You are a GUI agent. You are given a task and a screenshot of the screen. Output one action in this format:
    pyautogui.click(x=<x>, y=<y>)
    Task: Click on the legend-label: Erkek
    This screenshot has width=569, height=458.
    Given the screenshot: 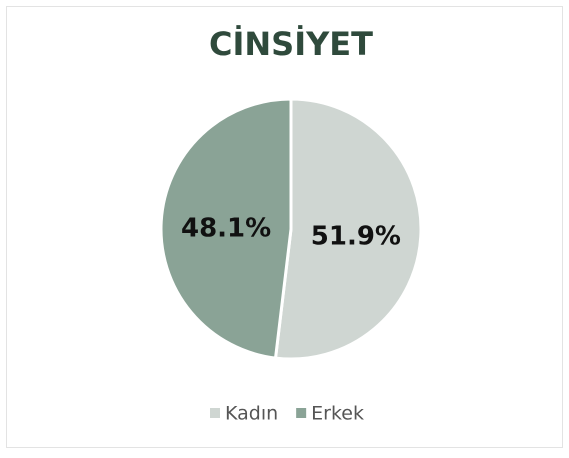 What is the action you would take?
    pyautogui.click(x=337, y=414)
    